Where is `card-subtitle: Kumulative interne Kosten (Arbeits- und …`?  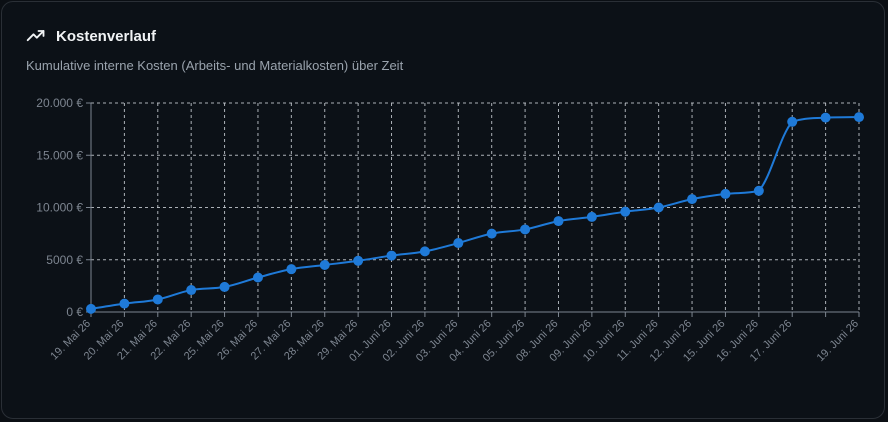
card-subtitle: Kumulative interne Kosten (Arbeits- und … is located at coordinates (215, 65).